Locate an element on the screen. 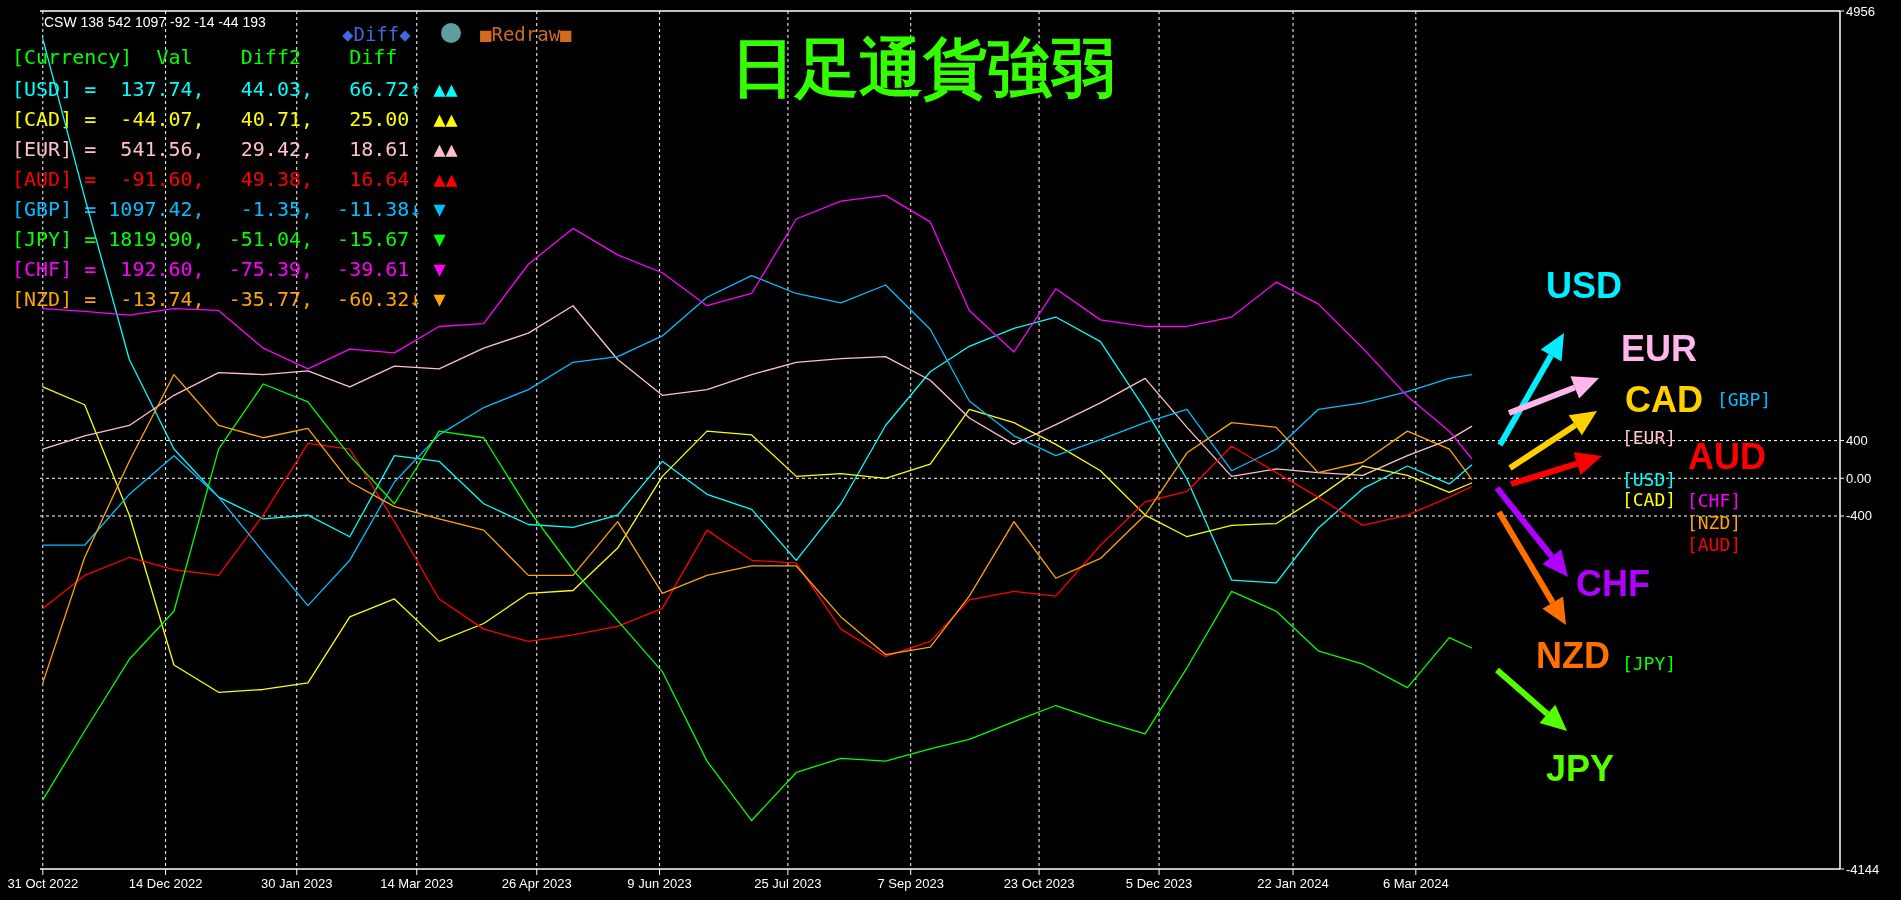 Image resolution: width=1901 pixels, height=900 pixels. annotation: USD is located at coordinates (1584, 285).